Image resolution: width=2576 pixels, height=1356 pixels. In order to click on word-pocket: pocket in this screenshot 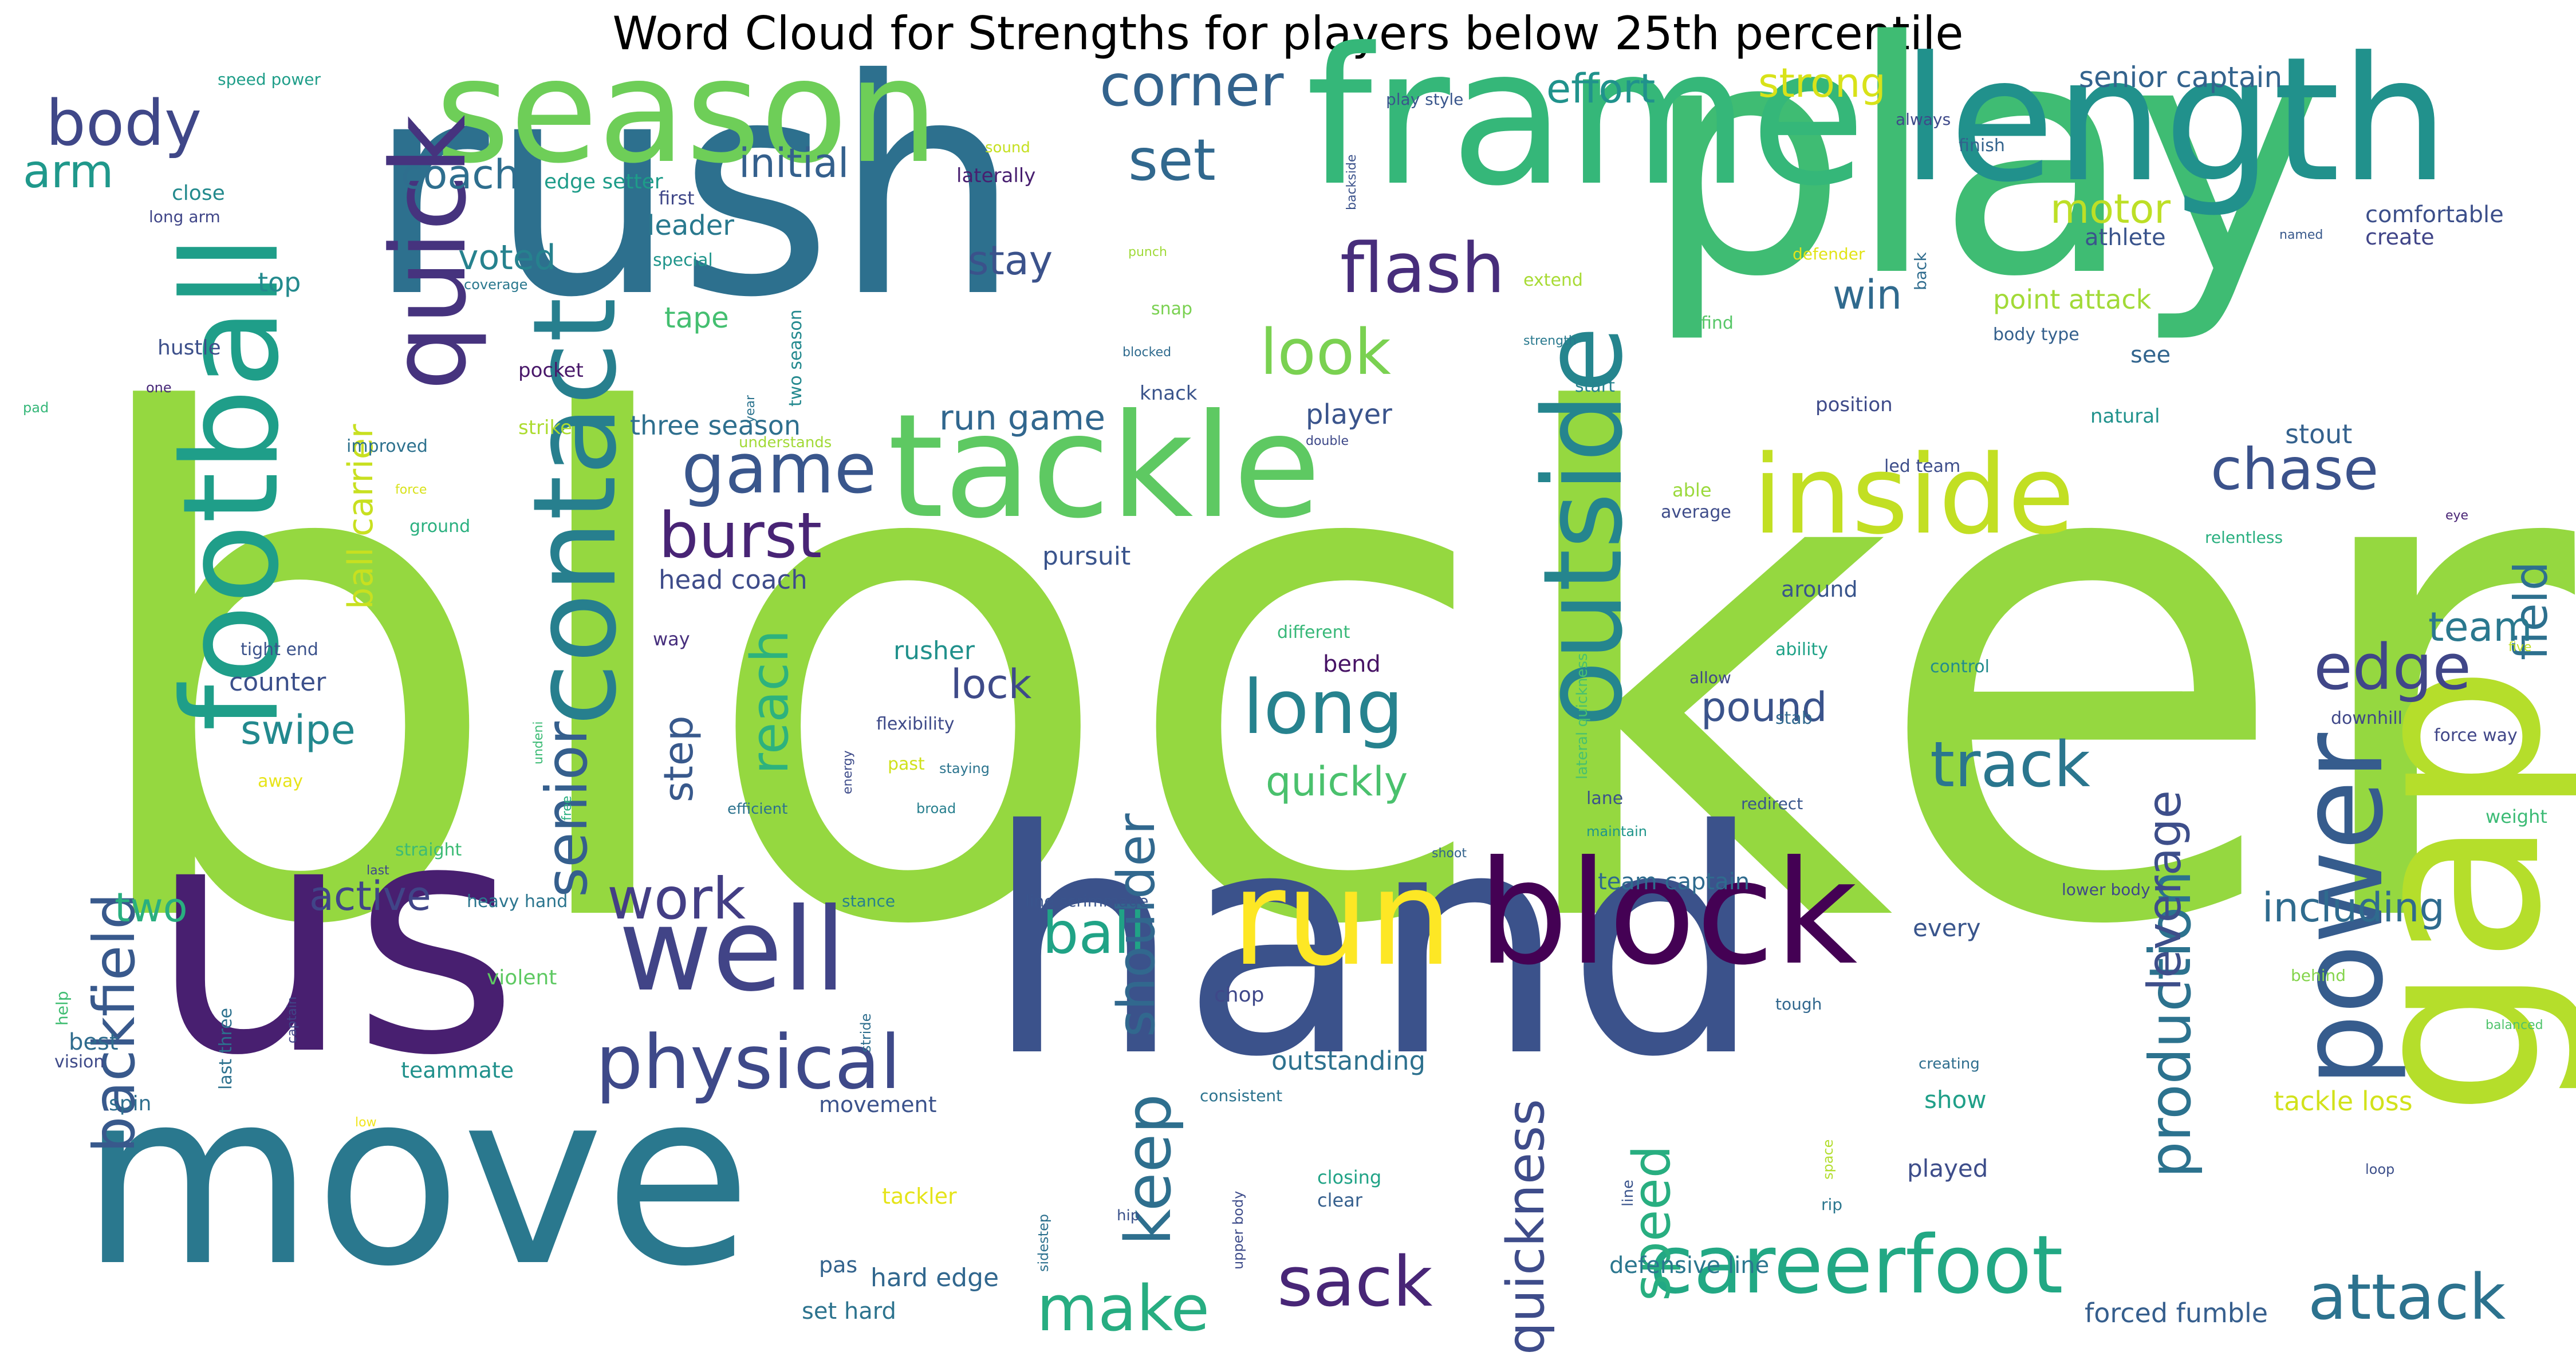, I will do `click(551, 370)`.